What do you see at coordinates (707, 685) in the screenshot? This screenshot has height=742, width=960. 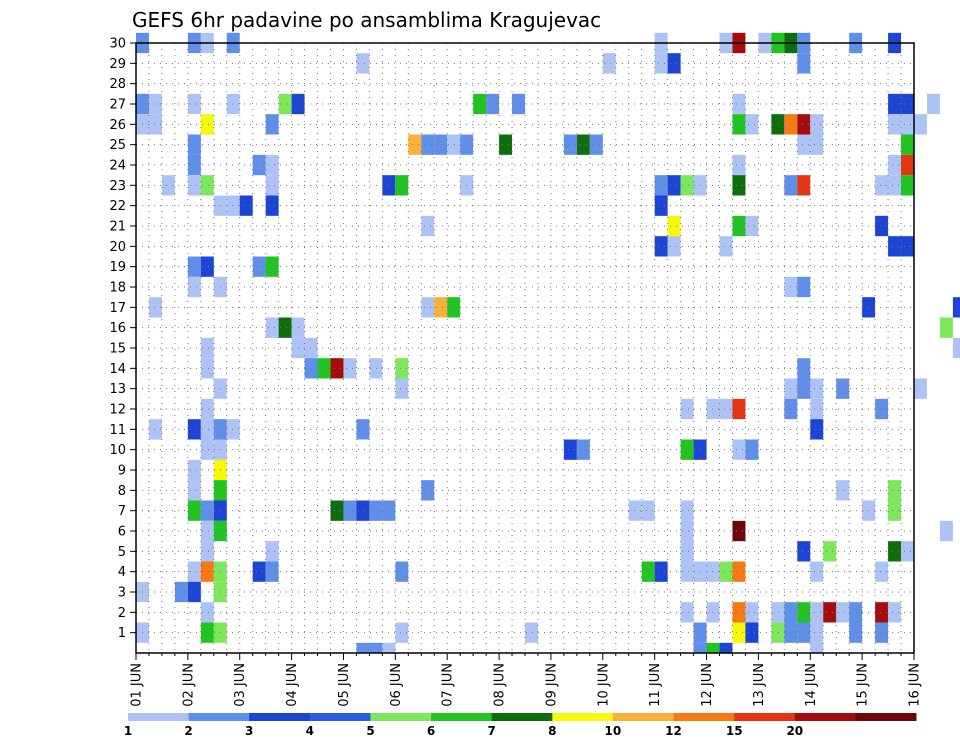 I see `x-tick-label: 12 JUN` at bounding box center [707, 685].